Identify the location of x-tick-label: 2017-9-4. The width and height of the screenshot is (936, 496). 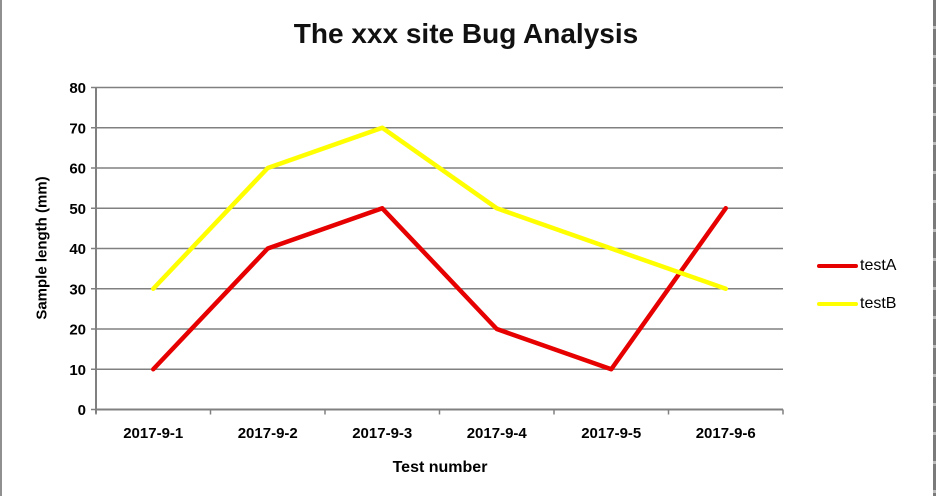
(497, 433).